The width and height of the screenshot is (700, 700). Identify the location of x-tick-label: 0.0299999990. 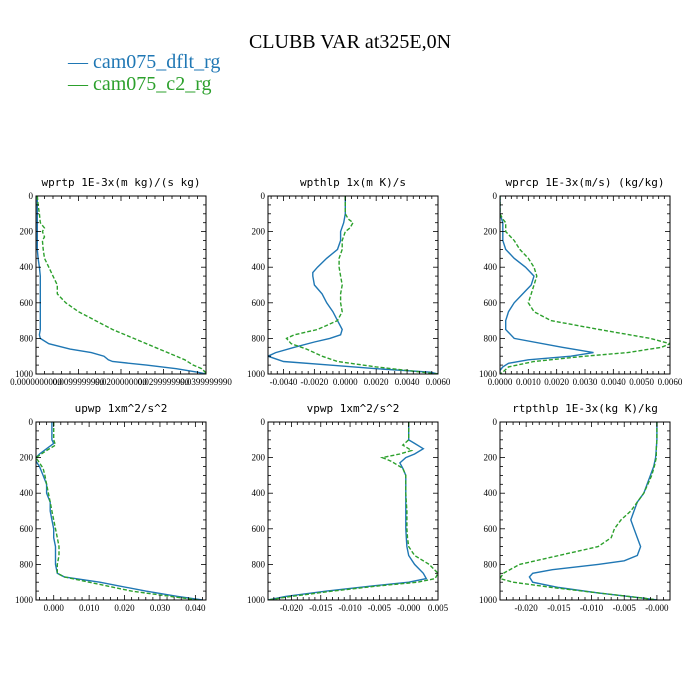
(164, 382).